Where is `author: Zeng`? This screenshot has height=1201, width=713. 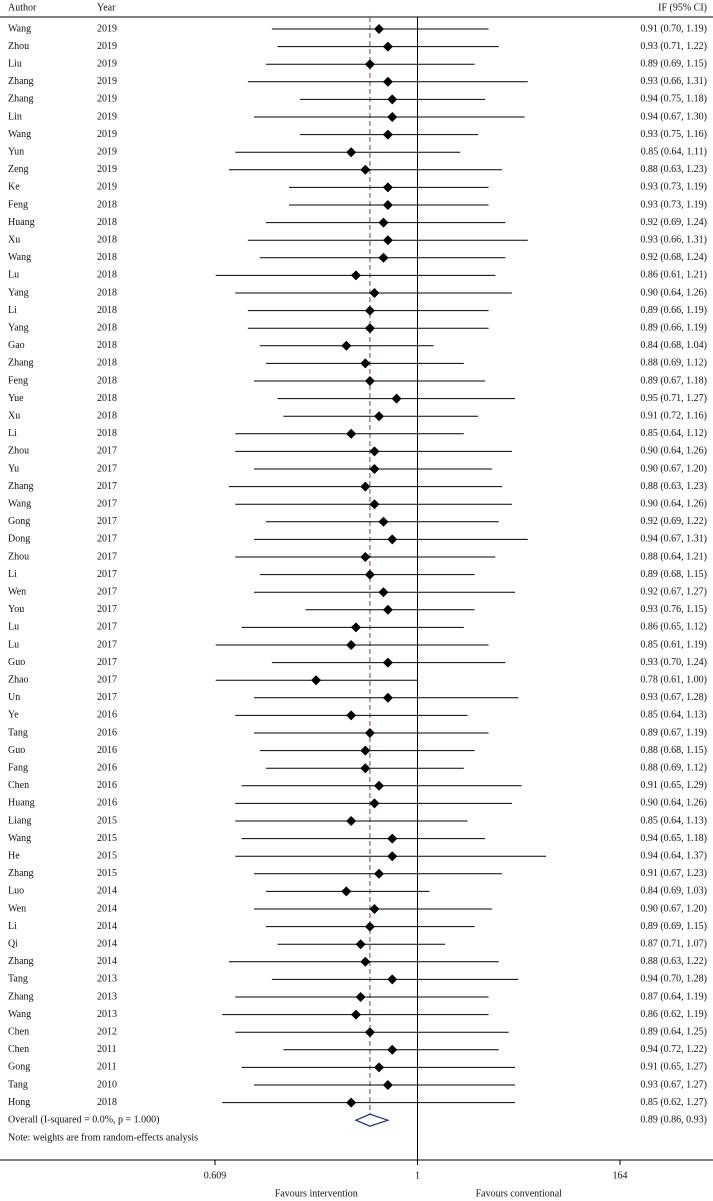
author: Zeng is located at coordinates (18, 169).